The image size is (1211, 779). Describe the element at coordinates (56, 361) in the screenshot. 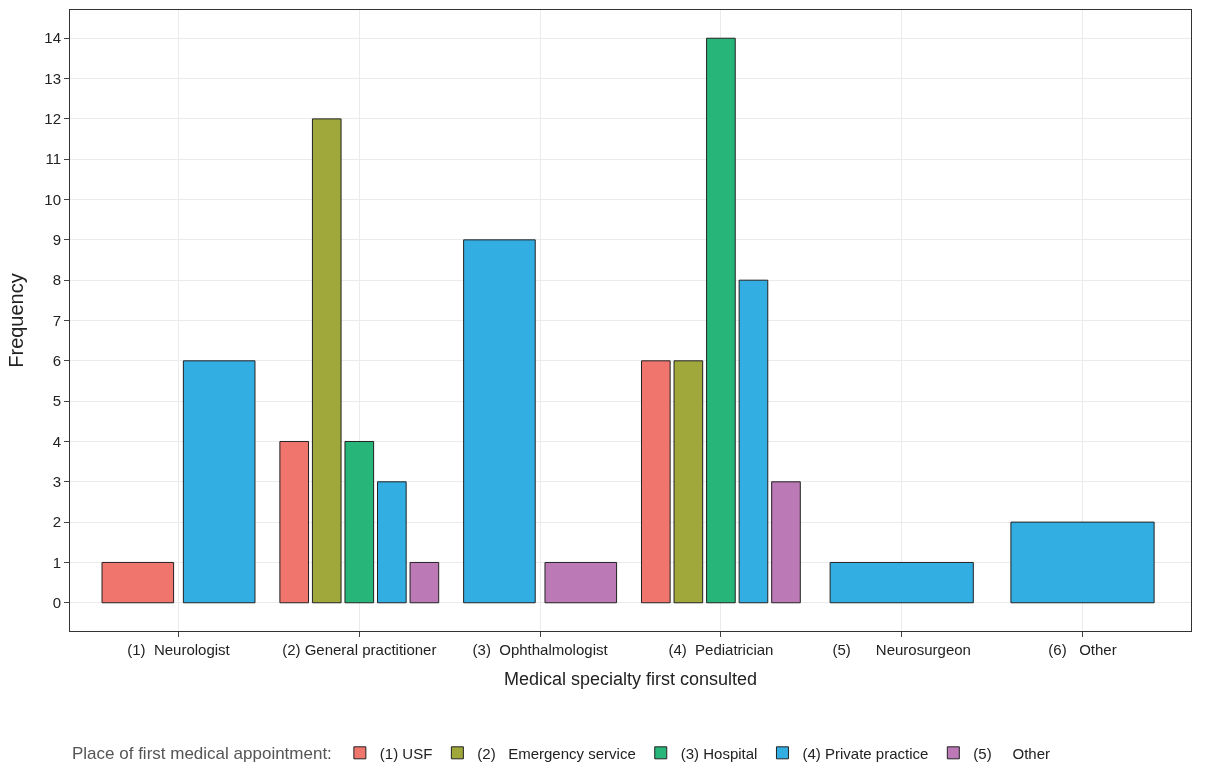

I see `y-tick-label: 6` at that location.